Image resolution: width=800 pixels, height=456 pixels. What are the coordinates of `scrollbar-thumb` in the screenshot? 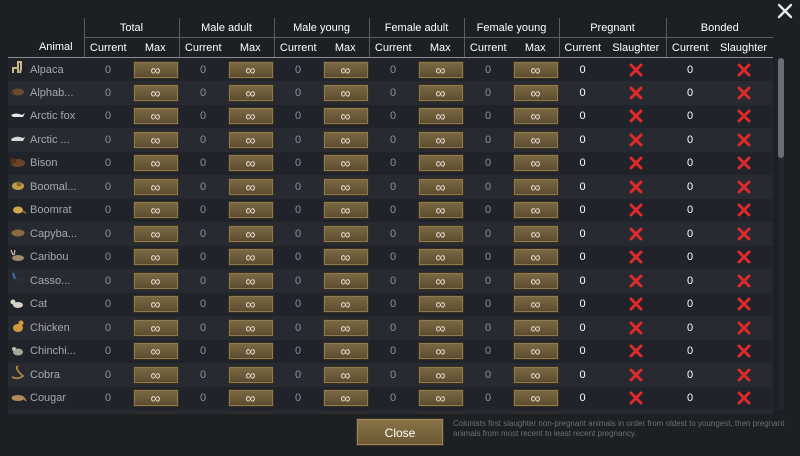 It's located at (781, 108).